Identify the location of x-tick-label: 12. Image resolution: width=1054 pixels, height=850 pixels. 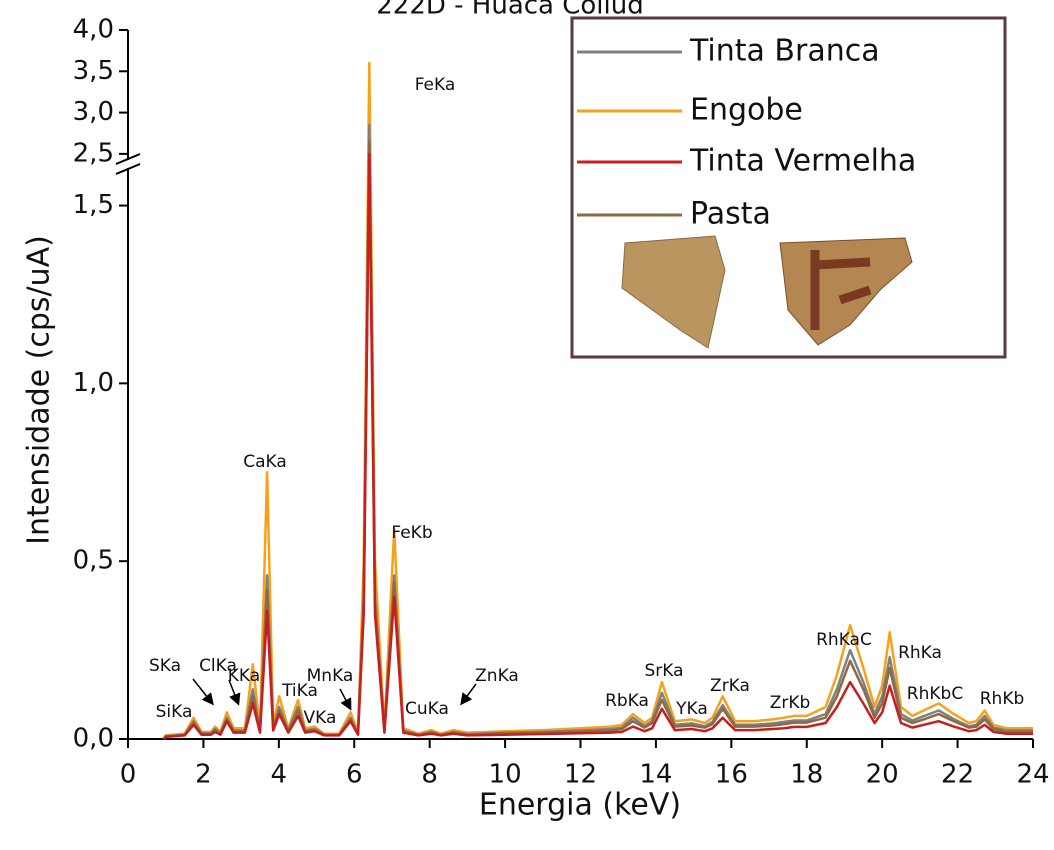
(580, 775).